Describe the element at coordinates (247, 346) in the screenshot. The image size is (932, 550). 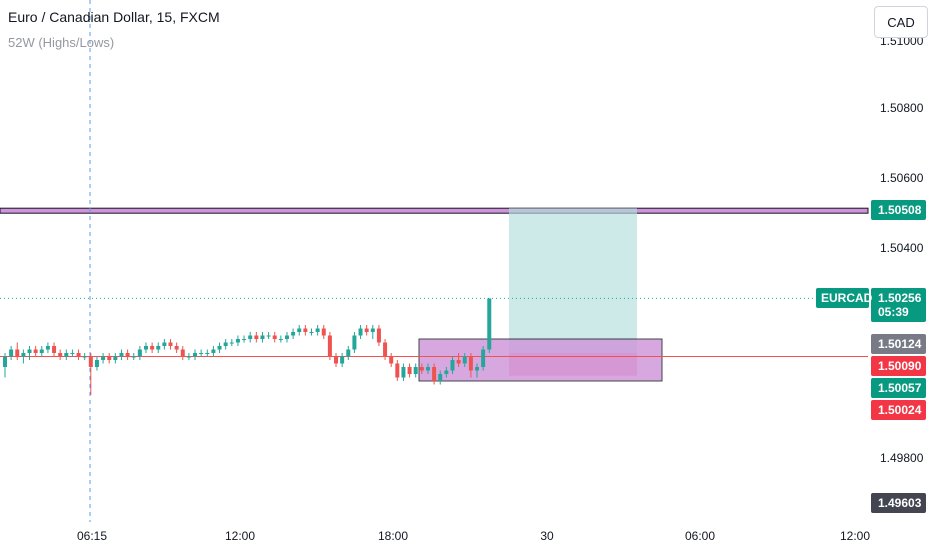
I see `candles-layer` at that location.